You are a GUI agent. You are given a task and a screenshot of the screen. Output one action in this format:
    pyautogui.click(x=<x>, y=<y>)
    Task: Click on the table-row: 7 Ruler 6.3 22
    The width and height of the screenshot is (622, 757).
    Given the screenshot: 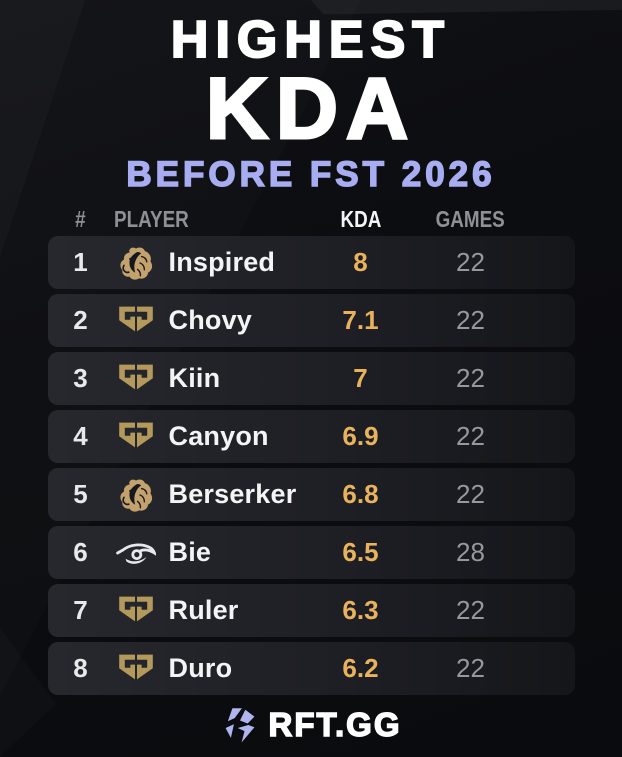 What is the action you would take?
    pyautogui.click(x=311, y=610)
    